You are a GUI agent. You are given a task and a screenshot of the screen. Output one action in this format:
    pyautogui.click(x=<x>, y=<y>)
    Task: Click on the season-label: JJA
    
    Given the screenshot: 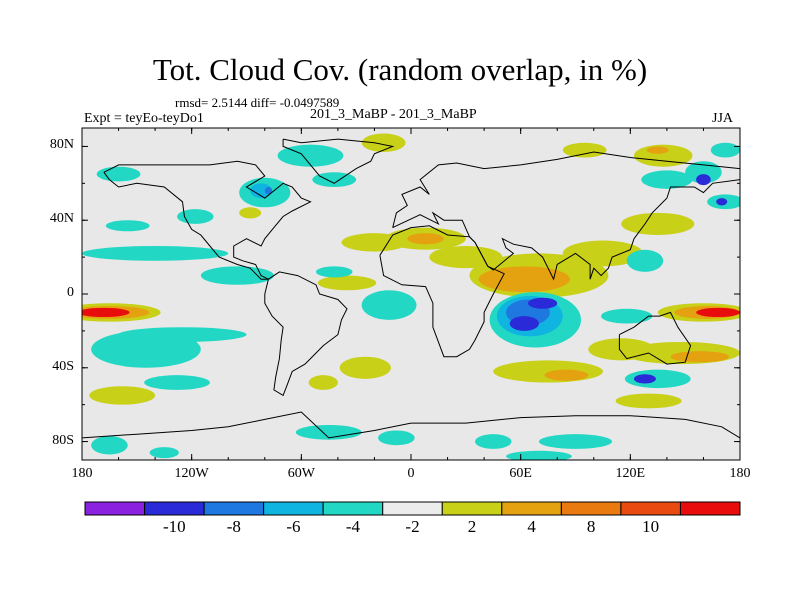 What is the action you would take?
    pyautogui.click(x=723, y=118)
    